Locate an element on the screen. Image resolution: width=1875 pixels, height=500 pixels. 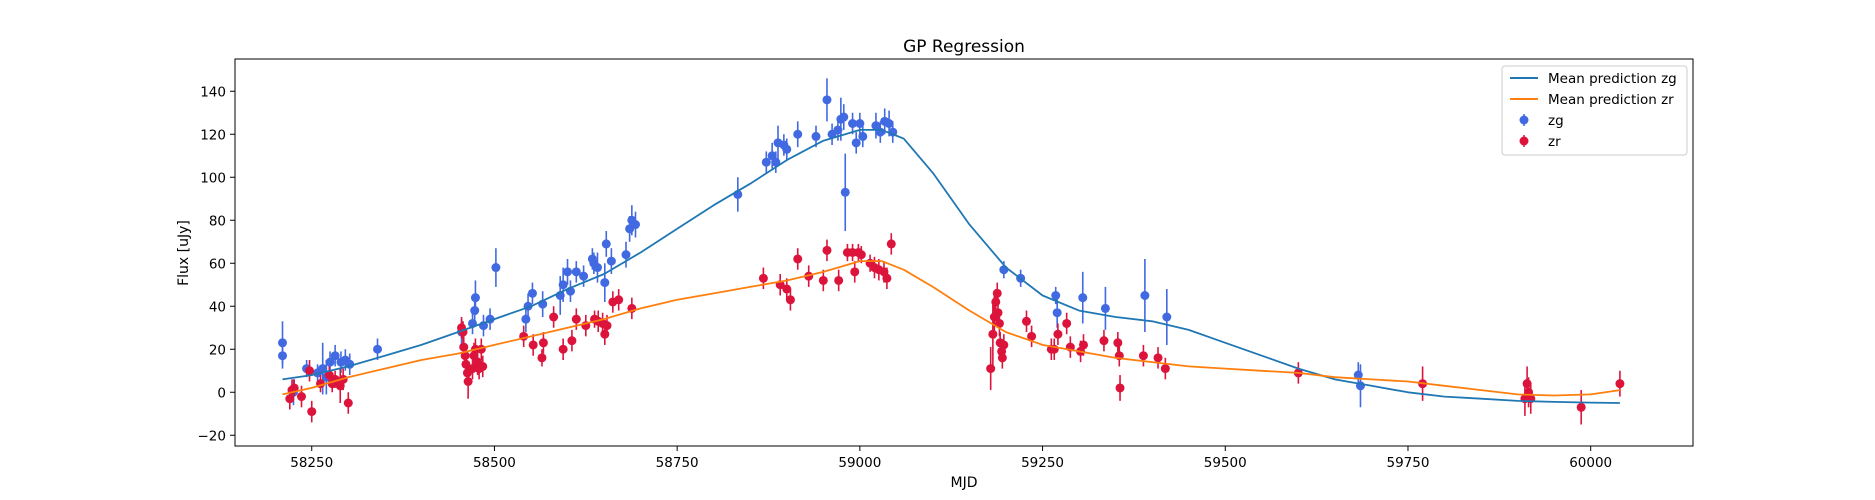
legend-label-zg-line: Mean prediction zg is located at coordinates (1612, 79).